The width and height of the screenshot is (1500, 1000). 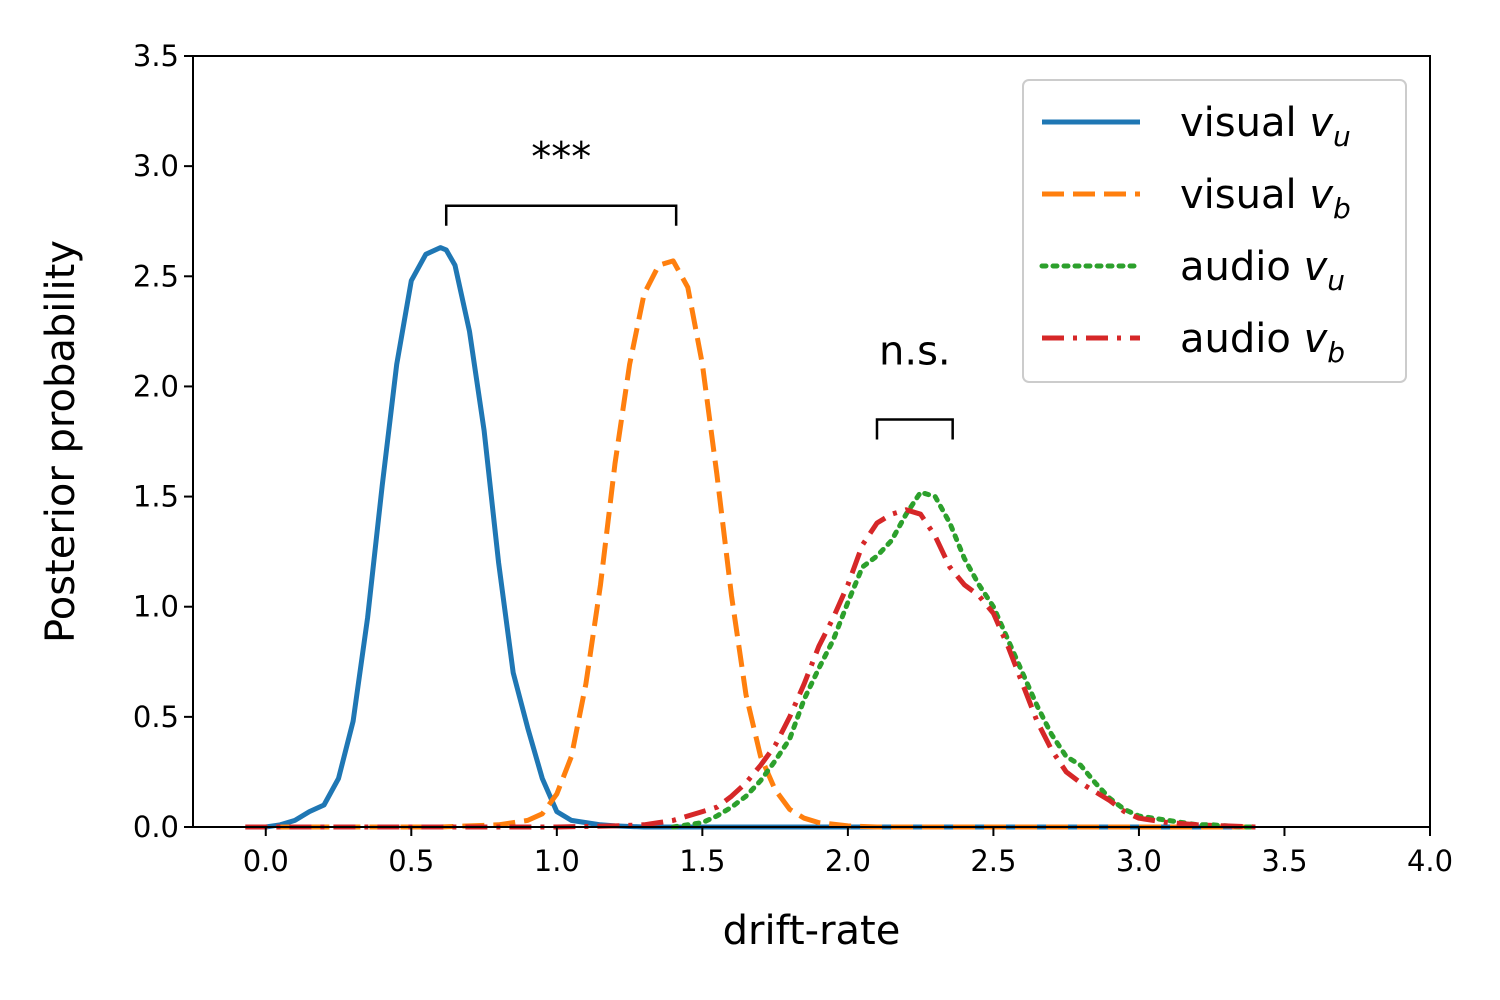 I want to click on y-axis-ticks: 0.0 0.5 1.0 1.5 2.0 2.5 3.0 3.5, so click(x=163, y=441).